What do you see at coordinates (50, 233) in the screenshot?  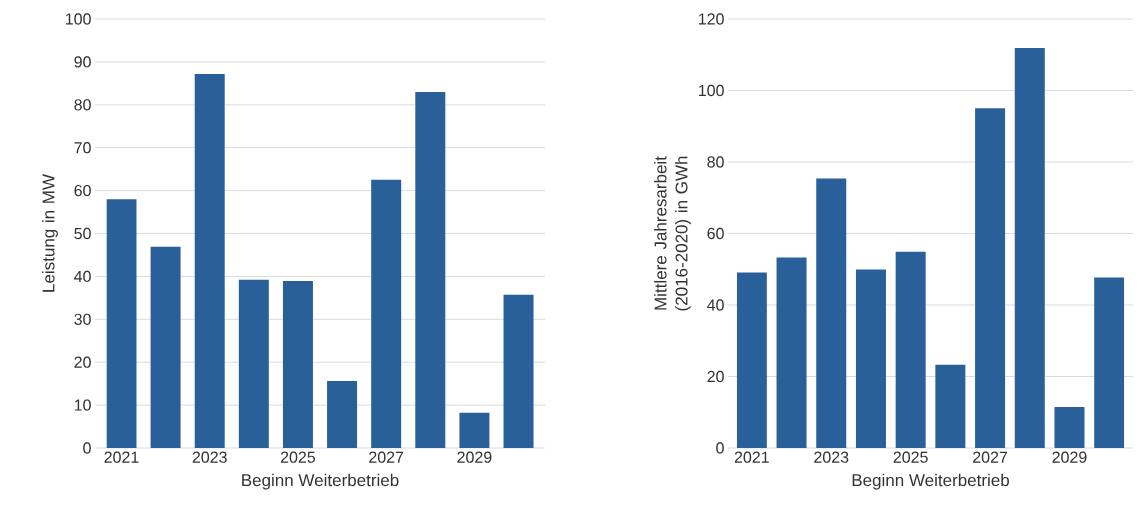 I see `y-axis-title: Leistung in MW` at bounding box center [50, 233].